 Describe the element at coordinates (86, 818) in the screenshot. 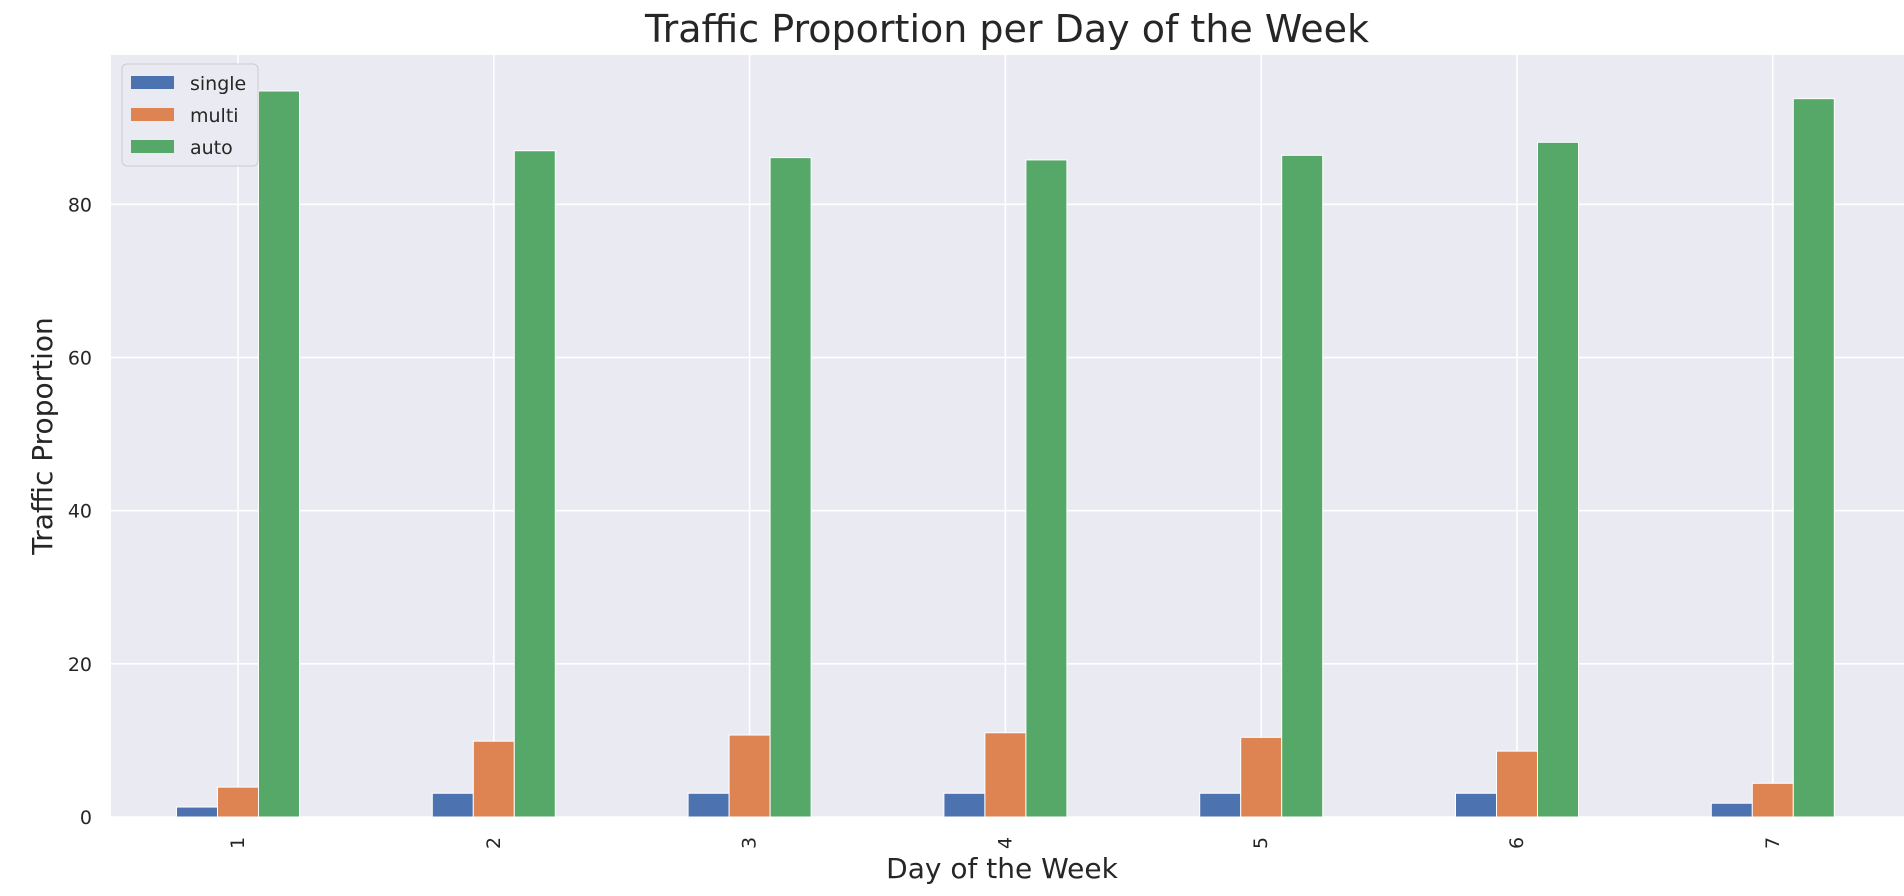

I see `y-tick-label: 0` at that location.